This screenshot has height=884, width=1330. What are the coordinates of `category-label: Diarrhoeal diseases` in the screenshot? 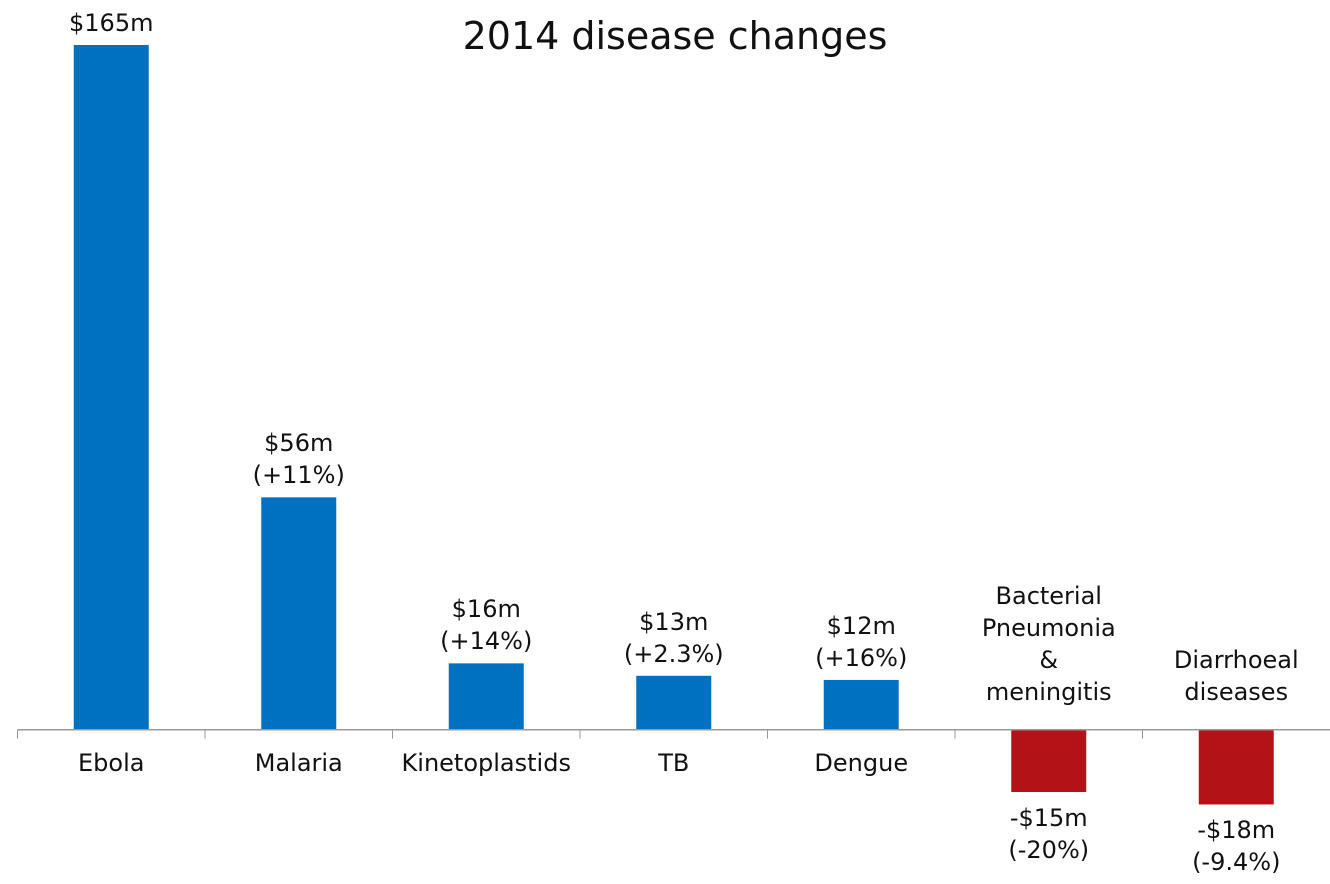 It's located at (1236, 675).